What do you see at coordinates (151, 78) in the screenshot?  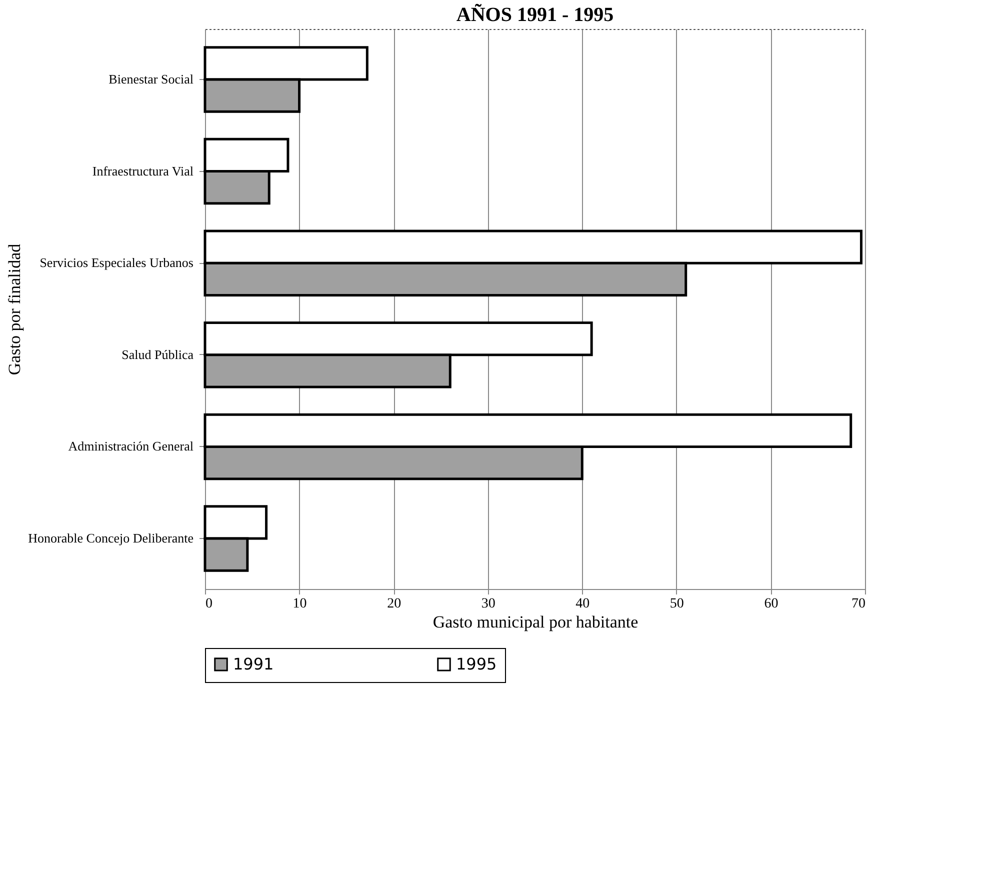 I see `y-tick-label: Bienestar Social` at bounding box center [151, 78].